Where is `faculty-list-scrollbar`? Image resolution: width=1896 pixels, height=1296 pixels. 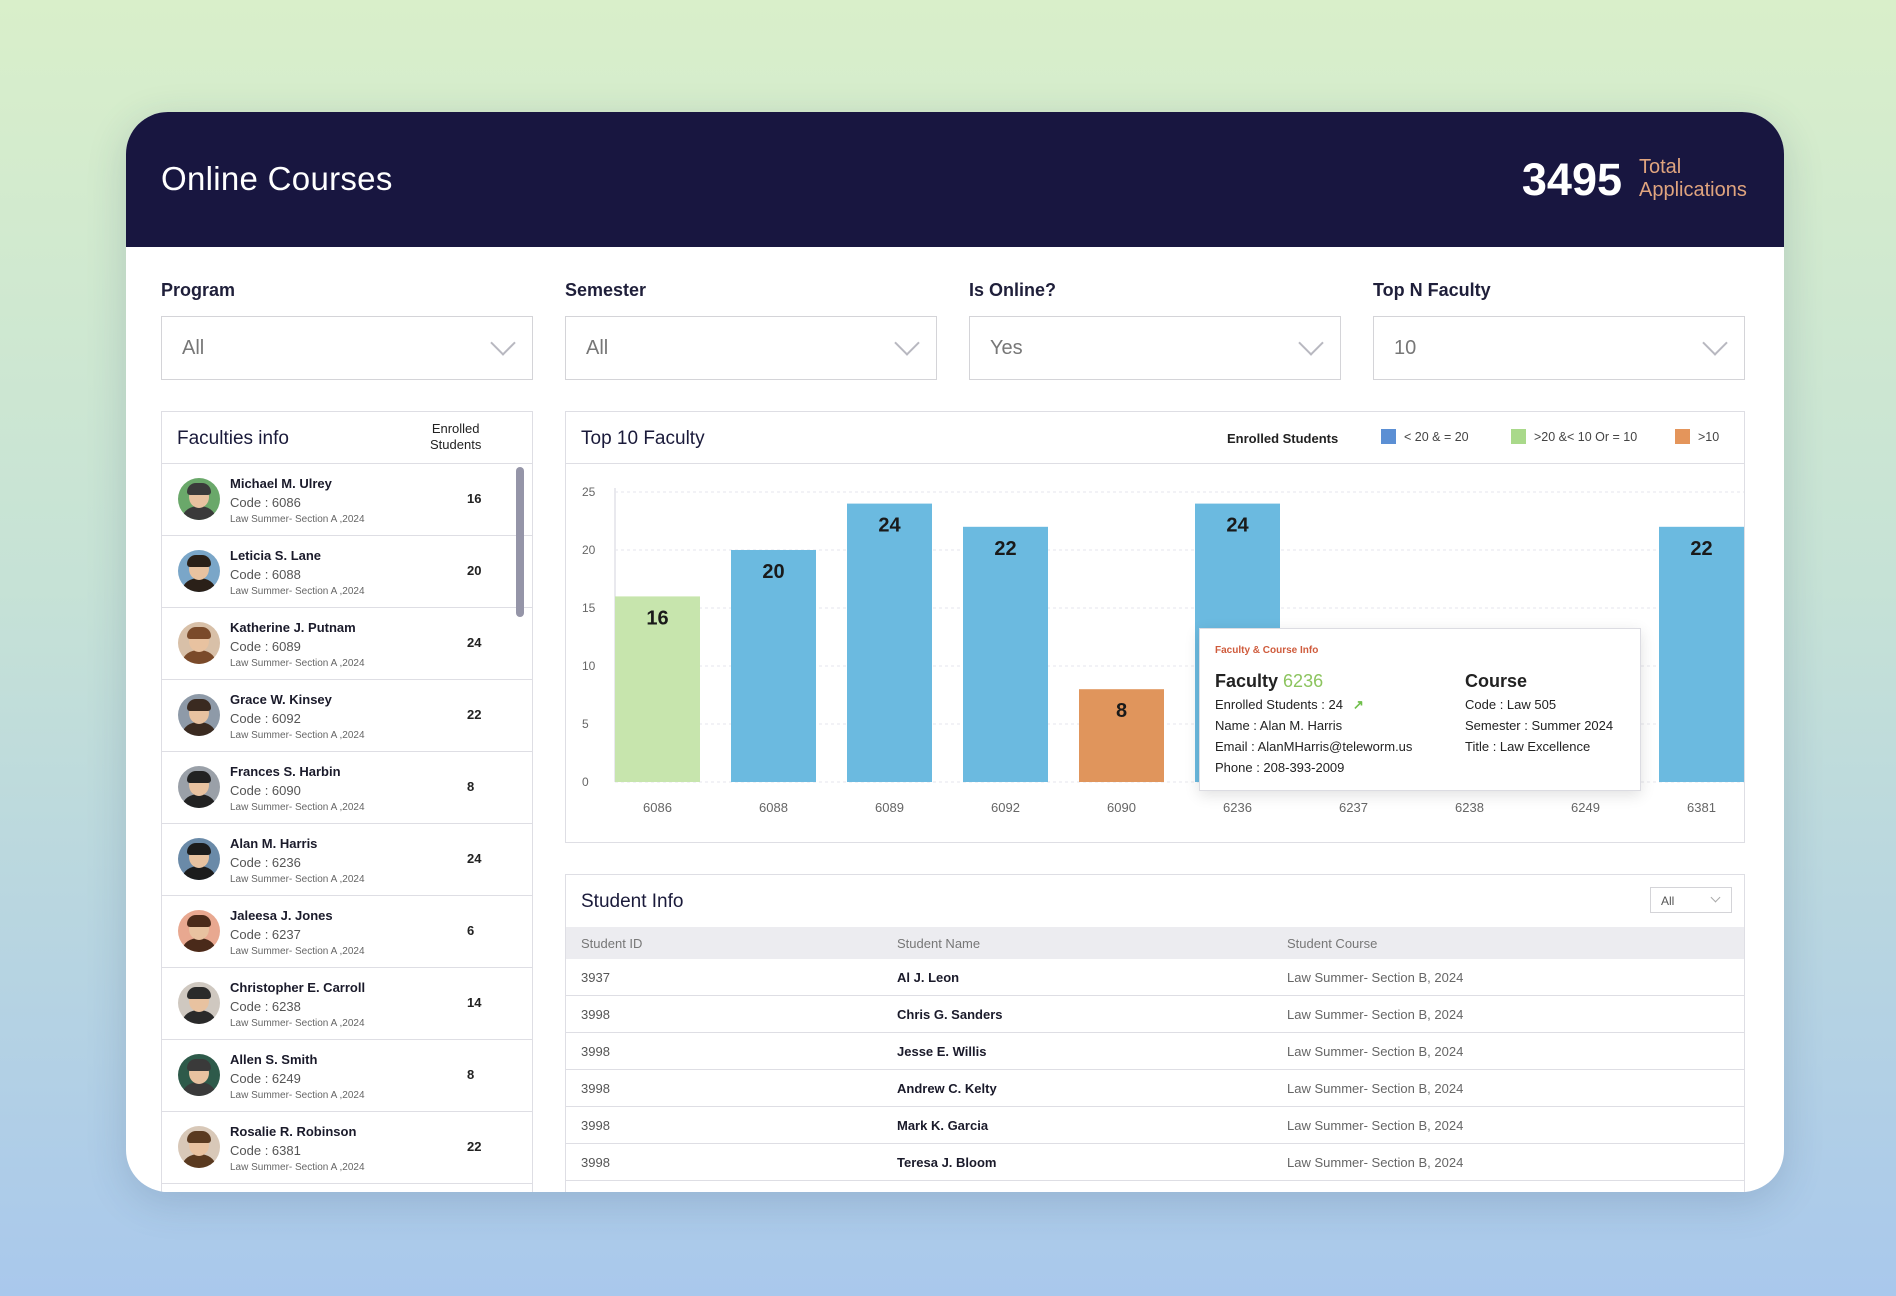 faculty-list-scrollbar is located at coordinates (520, 542).